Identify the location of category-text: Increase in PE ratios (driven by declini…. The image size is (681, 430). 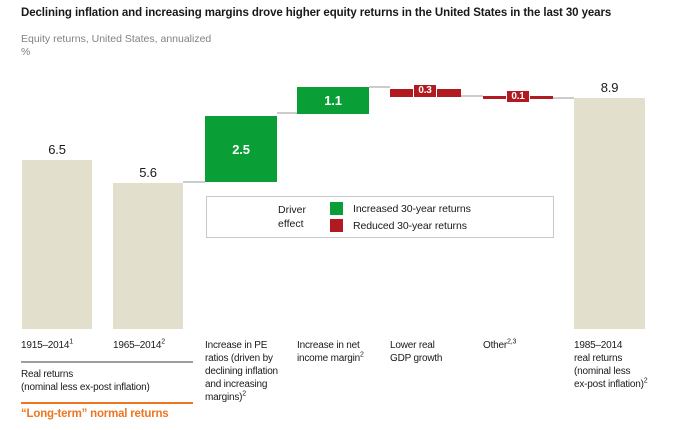
(241, 371).